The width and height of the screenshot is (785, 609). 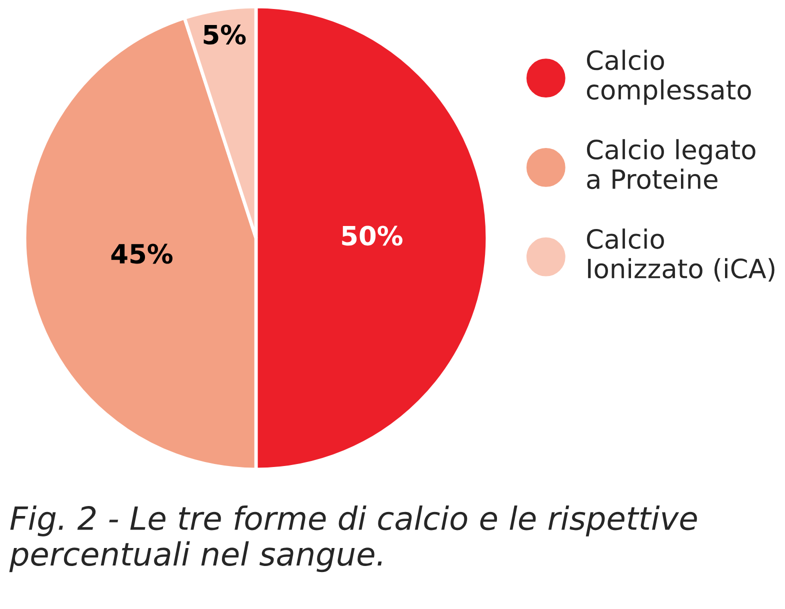 I want to click on legend-label: Calcio legato a Proteine, so click(x=671, y=164).